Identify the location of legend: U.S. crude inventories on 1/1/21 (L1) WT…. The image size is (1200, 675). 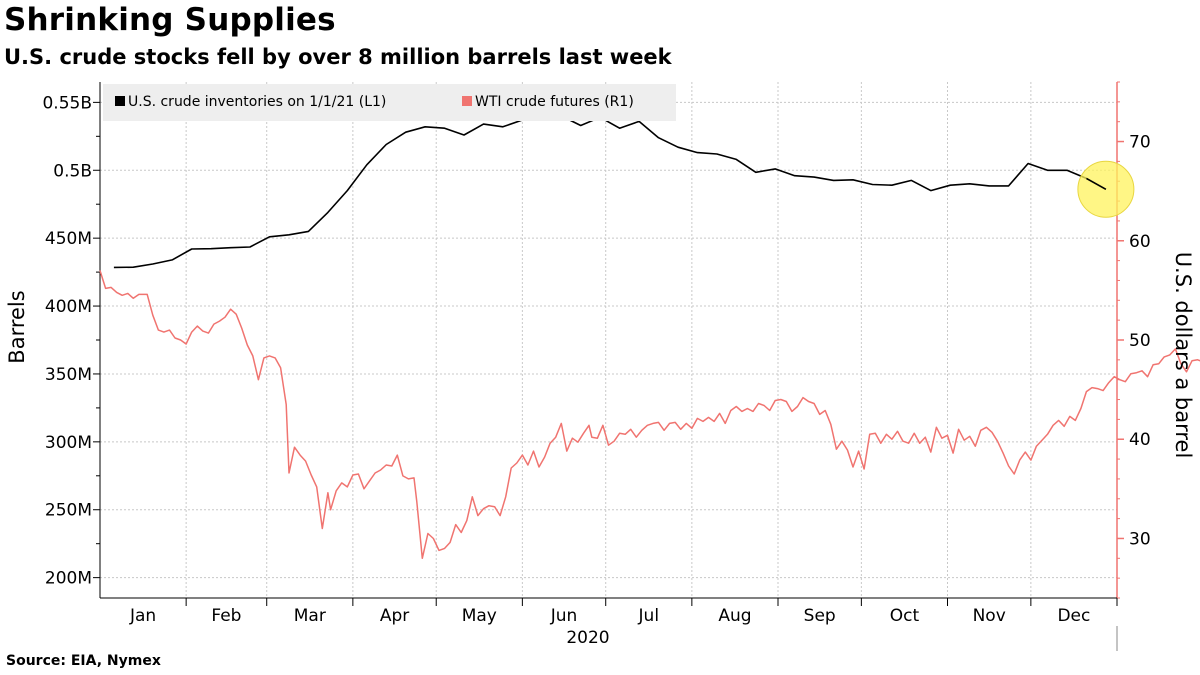
(389, 102).